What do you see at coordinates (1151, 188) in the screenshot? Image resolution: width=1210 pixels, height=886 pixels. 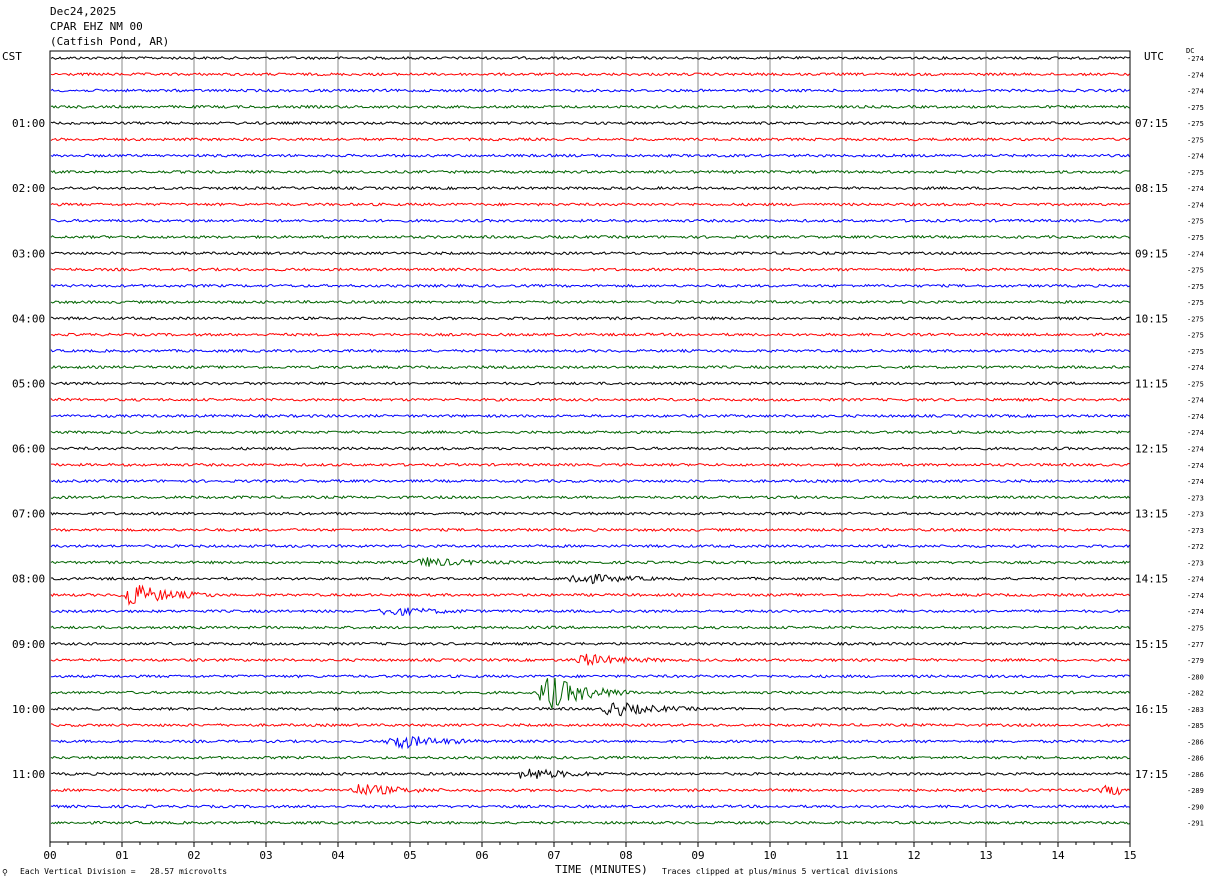 I see `utc-hour-label: 08:15` at bounding box center [1151, 188].